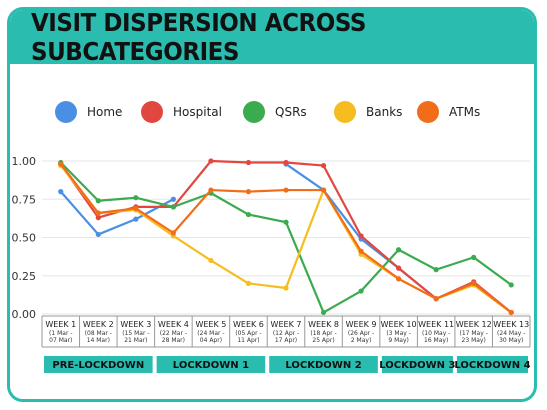  Describe the element at coordinates (323, 324) in the screenshot. I see `x-tick-week-8: WEEK 8` at that location.